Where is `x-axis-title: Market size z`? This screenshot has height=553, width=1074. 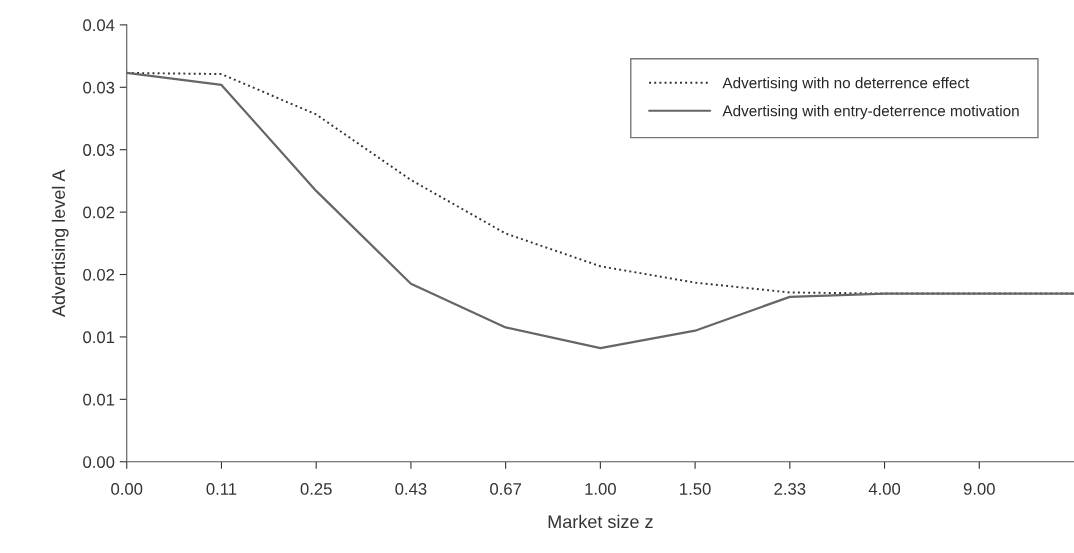
x-axis-title: Market size z is located at coordinates (600, 521).